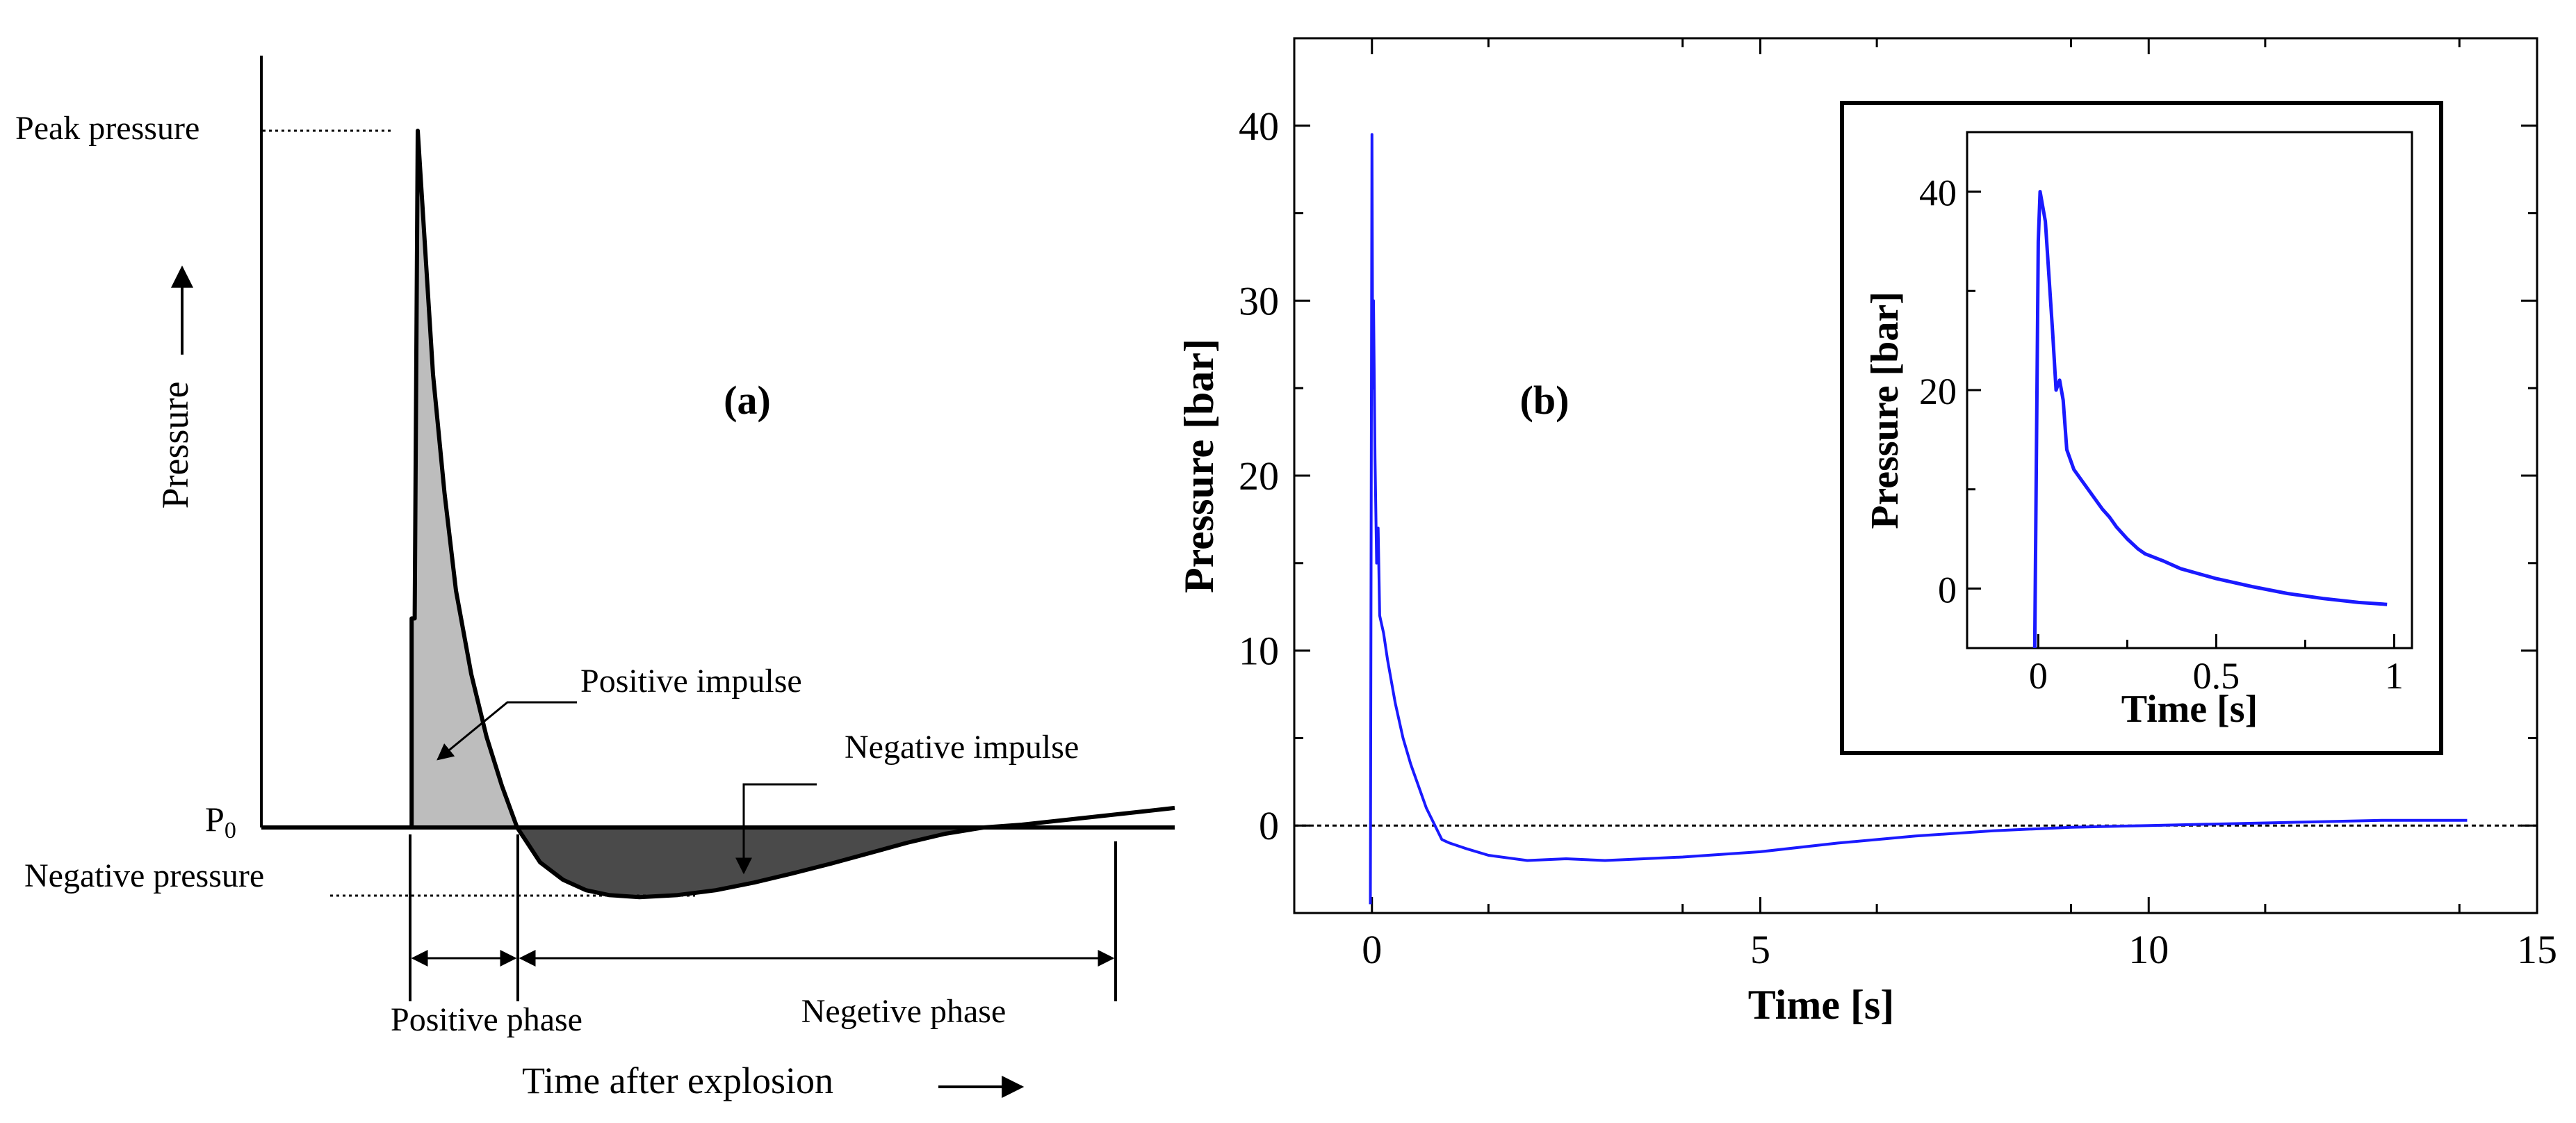  What do you see at coordinates (463, 479) in the screenshot?
I see `positive-impulse-area` at bounding box center [463, 479].